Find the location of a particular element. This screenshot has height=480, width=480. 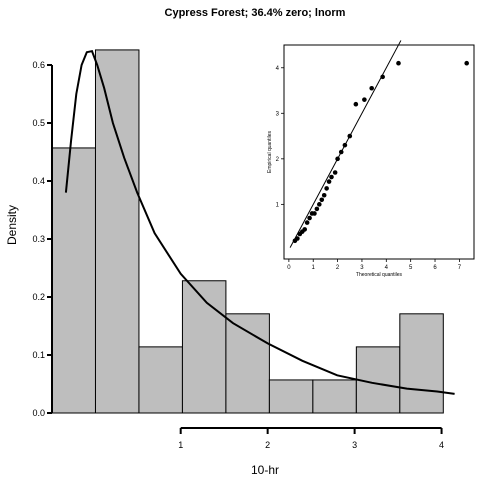

x-tick-label: 2 is located at coordinates (267, 445).